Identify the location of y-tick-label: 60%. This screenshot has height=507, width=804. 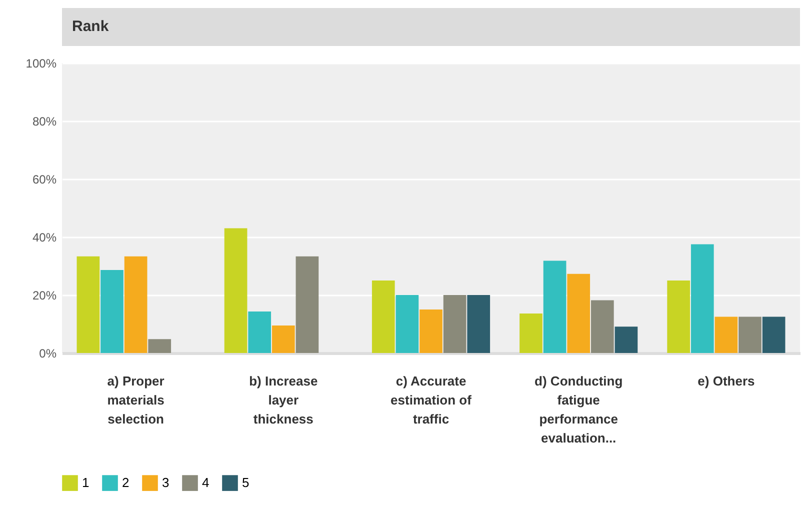
(44, 179).